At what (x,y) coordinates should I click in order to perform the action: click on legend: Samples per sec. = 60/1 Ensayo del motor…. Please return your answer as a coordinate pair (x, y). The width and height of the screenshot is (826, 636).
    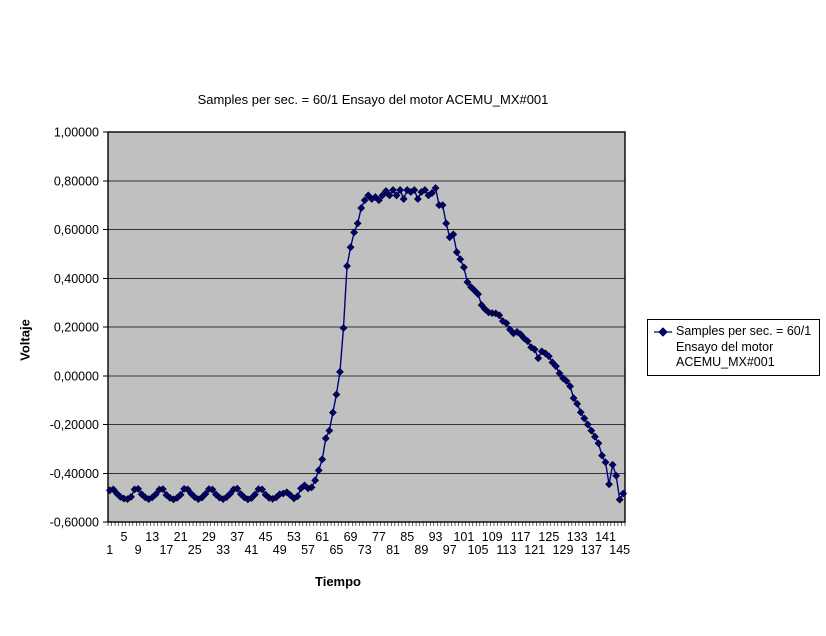
    Looking at the image, I should click on (733, 347).